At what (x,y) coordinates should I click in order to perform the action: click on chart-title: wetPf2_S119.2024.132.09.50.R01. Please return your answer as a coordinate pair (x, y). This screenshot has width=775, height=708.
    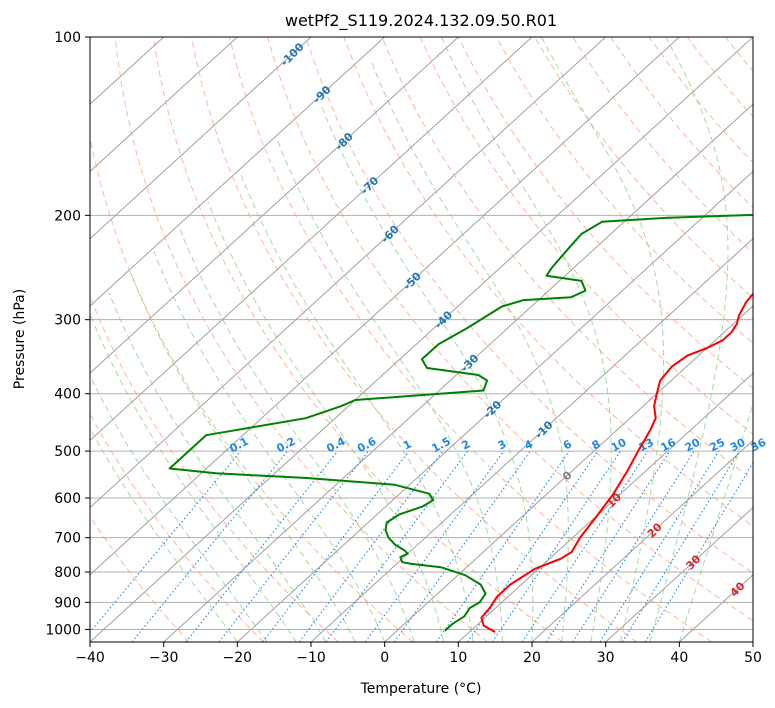
    Looking at the image, I should click on (421, 21).